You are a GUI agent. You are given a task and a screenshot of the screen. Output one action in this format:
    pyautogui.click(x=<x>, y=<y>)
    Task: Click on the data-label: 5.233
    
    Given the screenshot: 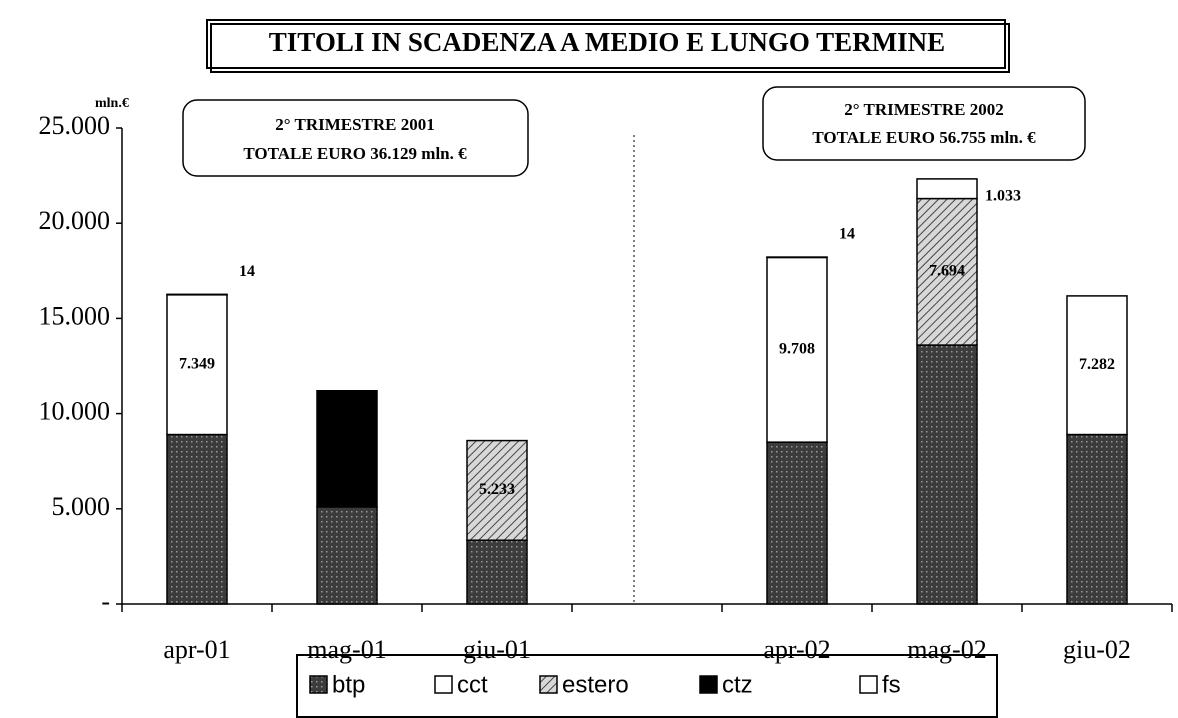 What is the action you would take?
    pyautogui.click(x=497, y=489)
    